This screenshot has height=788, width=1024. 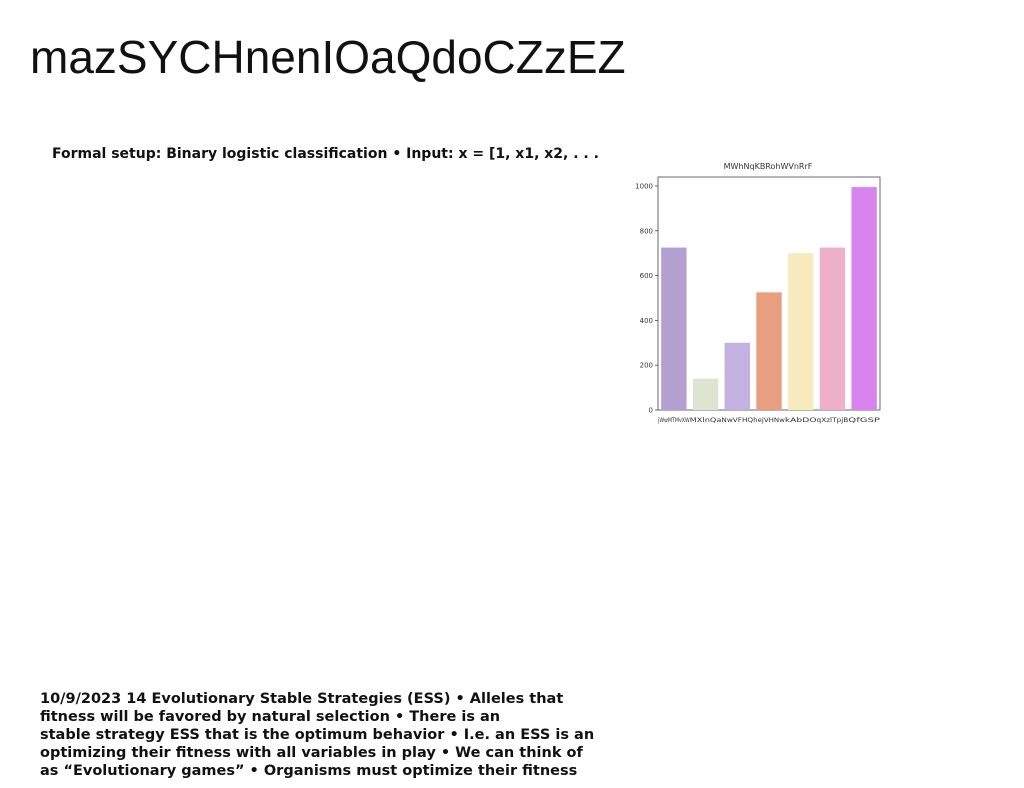 What do you see at coordinates (646, 231) in the screenshot?
I see `y-tick-label: 800` at bounding box center [646, 231].